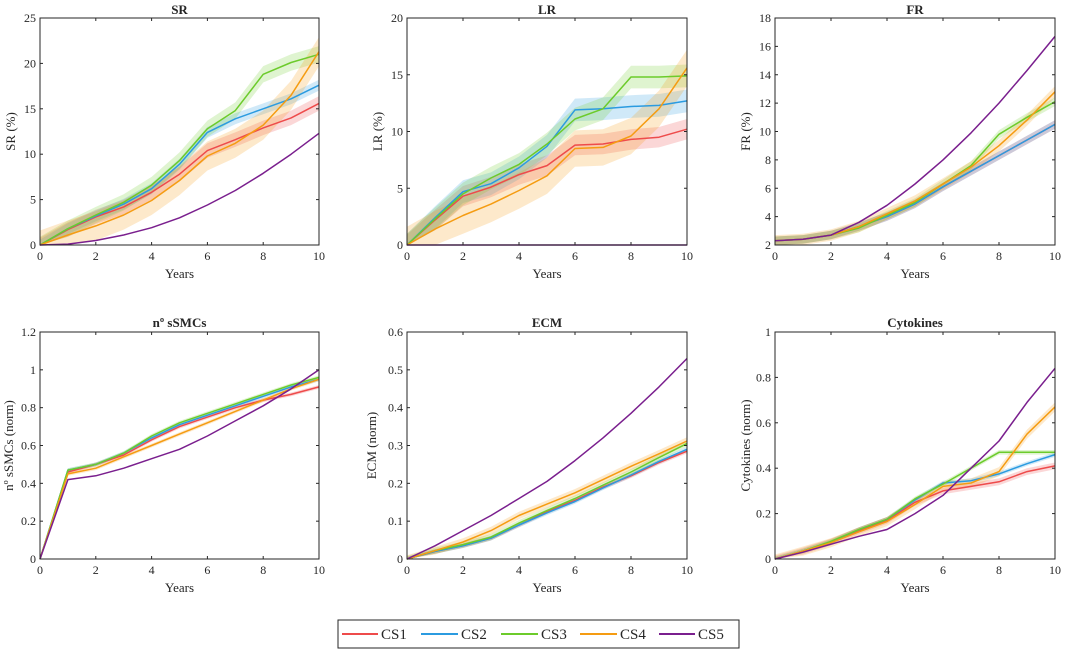 The height and width of the screenshot is (650, 1065). Describe the element at coordinates (765, 18) in the screenshot. I see `y-tick-label: 18` at that location.